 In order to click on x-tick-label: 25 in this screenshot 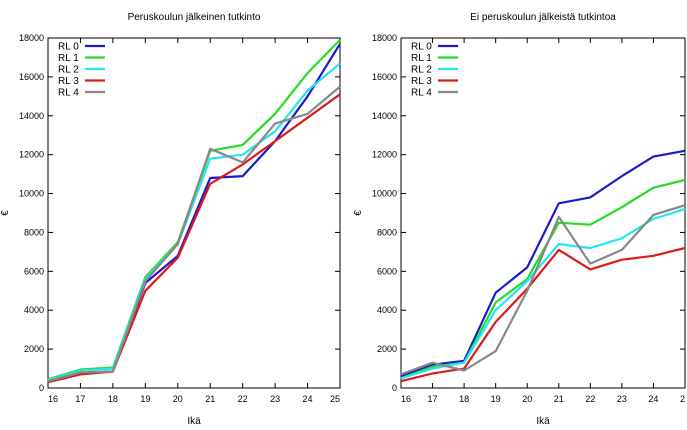, I will do `click(335, 399)`.